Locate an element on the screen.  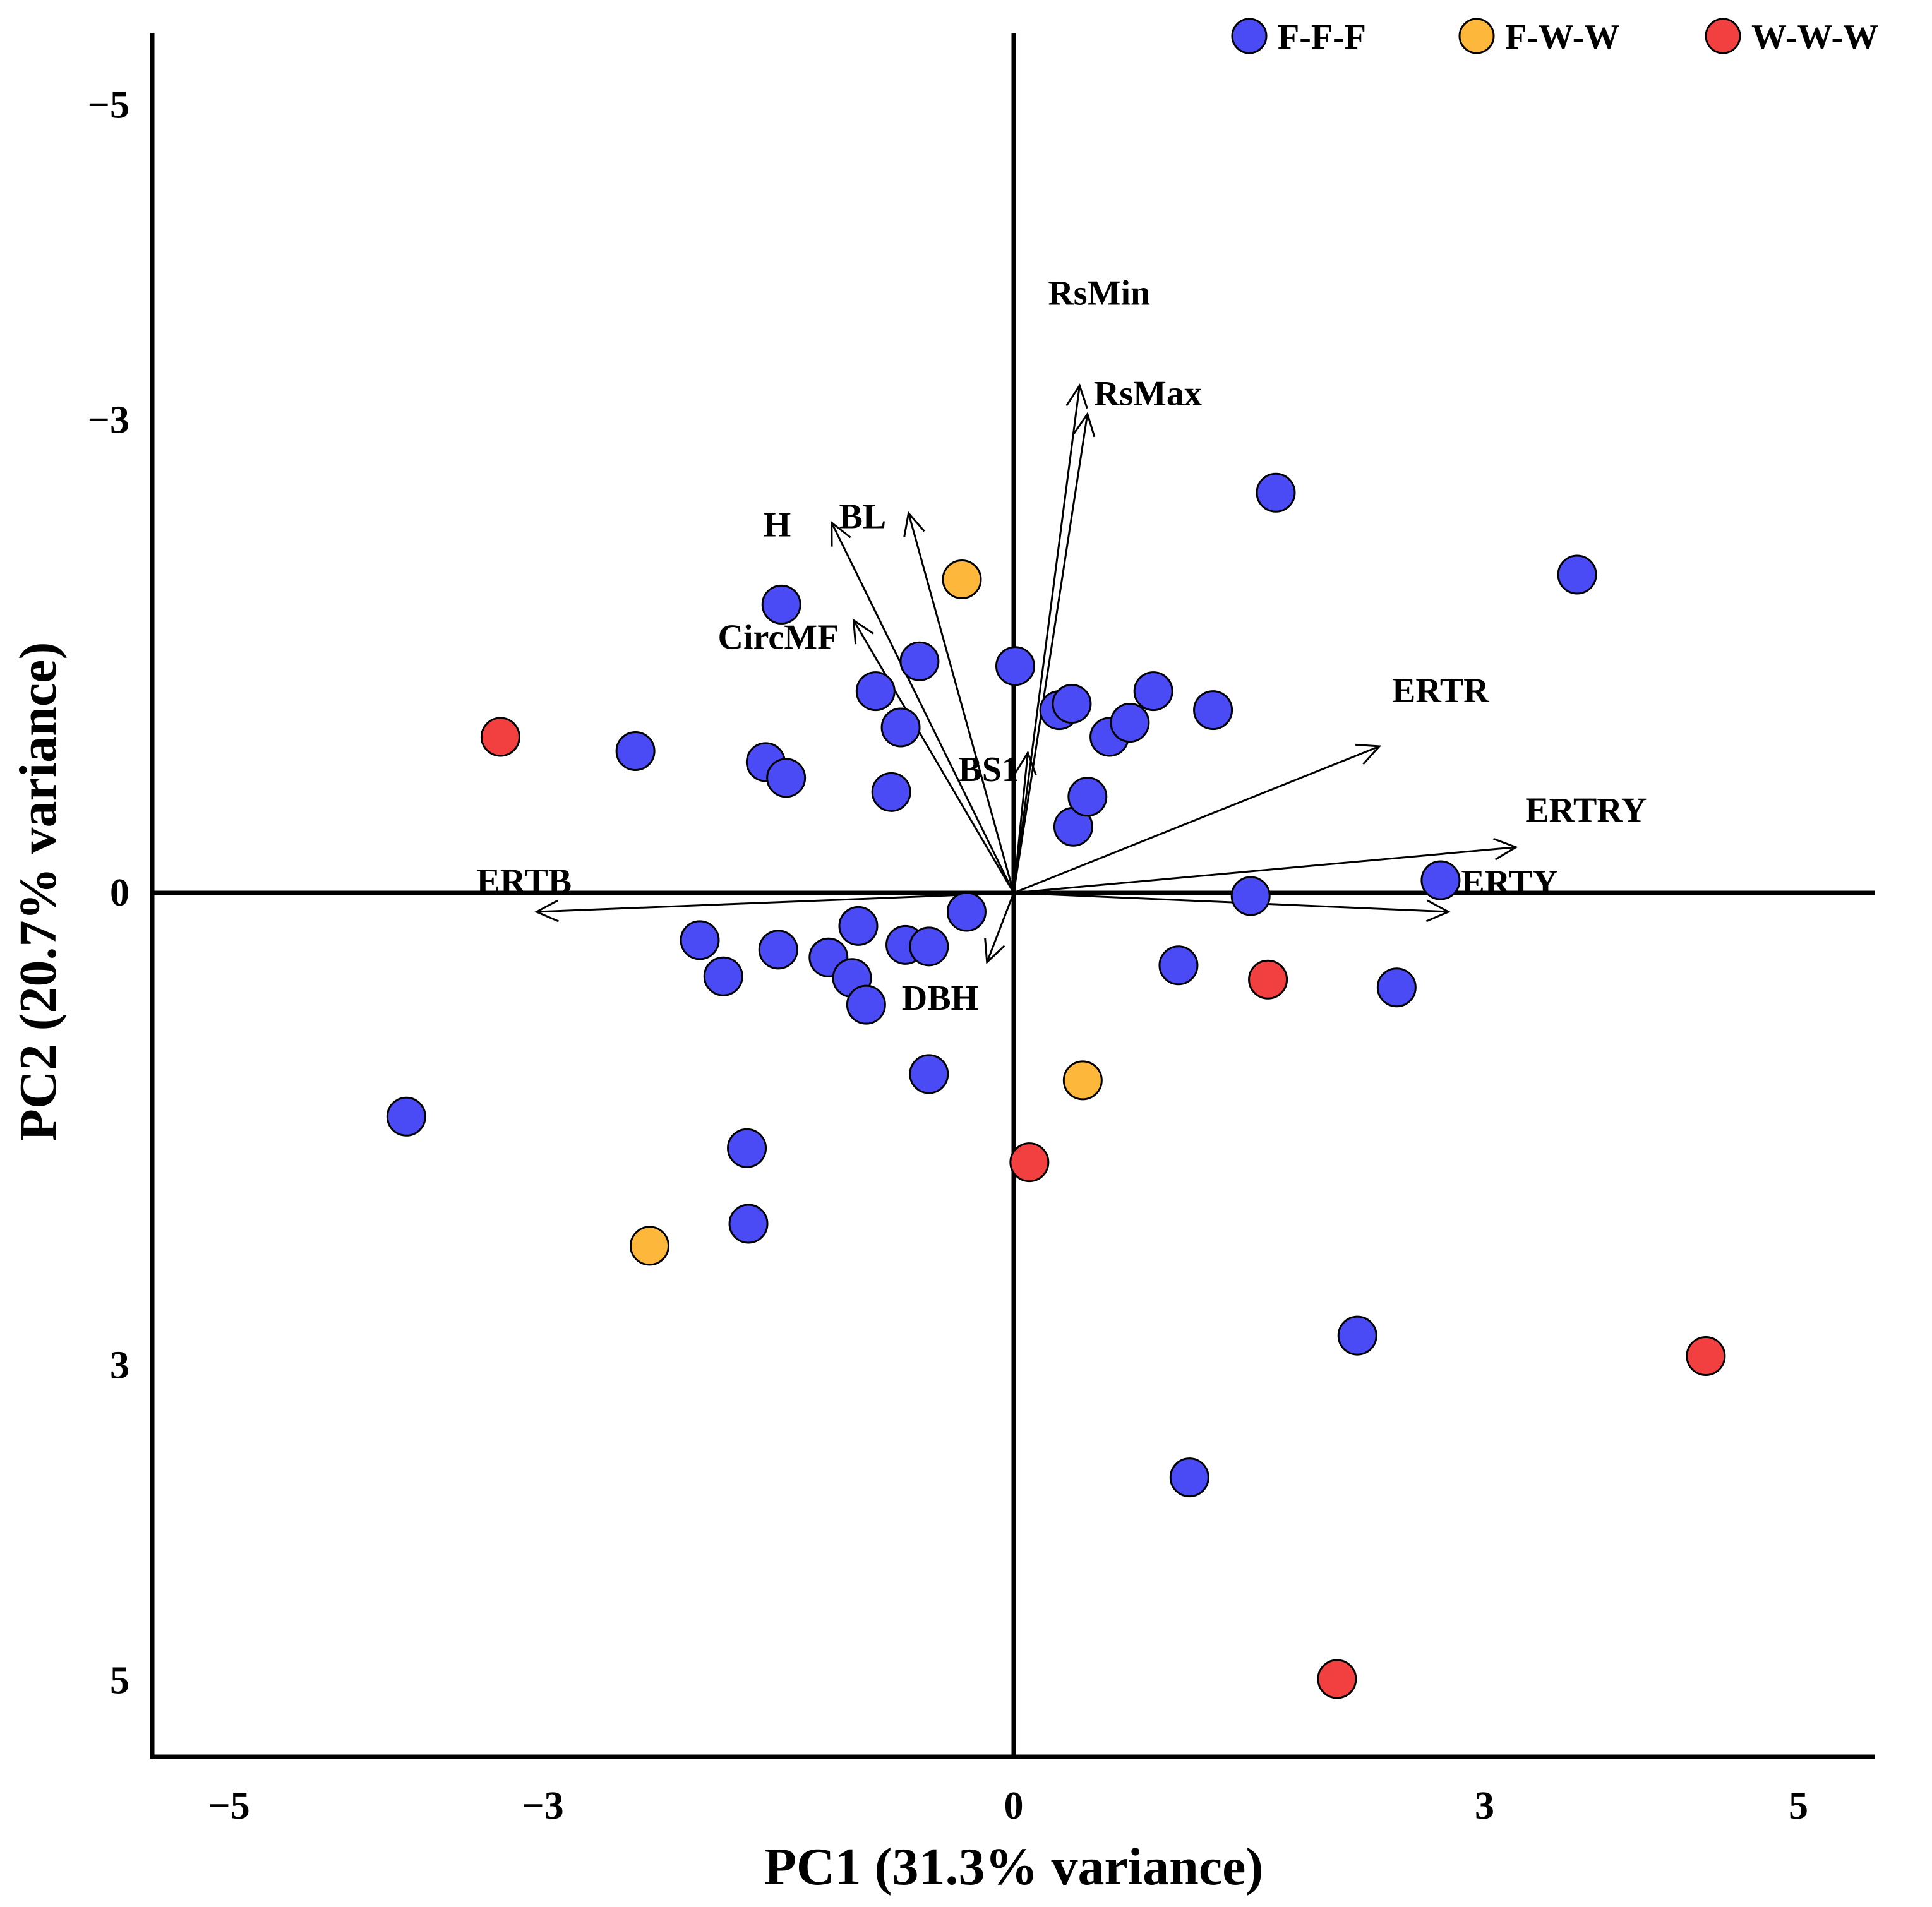
vector-label: RsMin is located at coordinates (1099, 293).